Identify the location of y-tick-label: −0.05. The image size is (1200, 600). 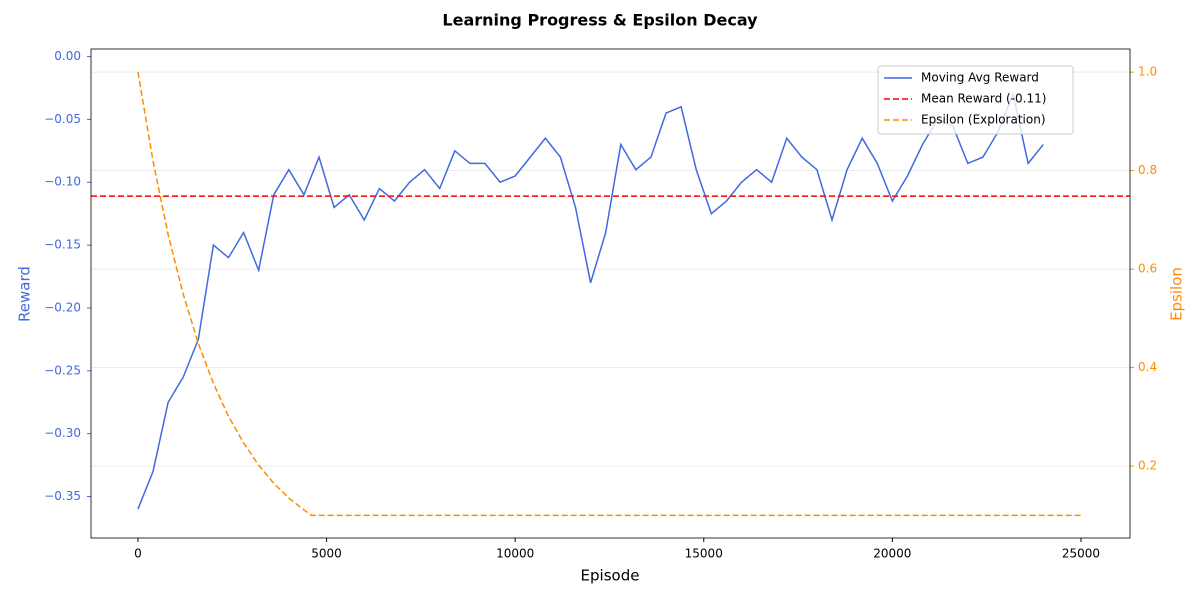
(62, 119).